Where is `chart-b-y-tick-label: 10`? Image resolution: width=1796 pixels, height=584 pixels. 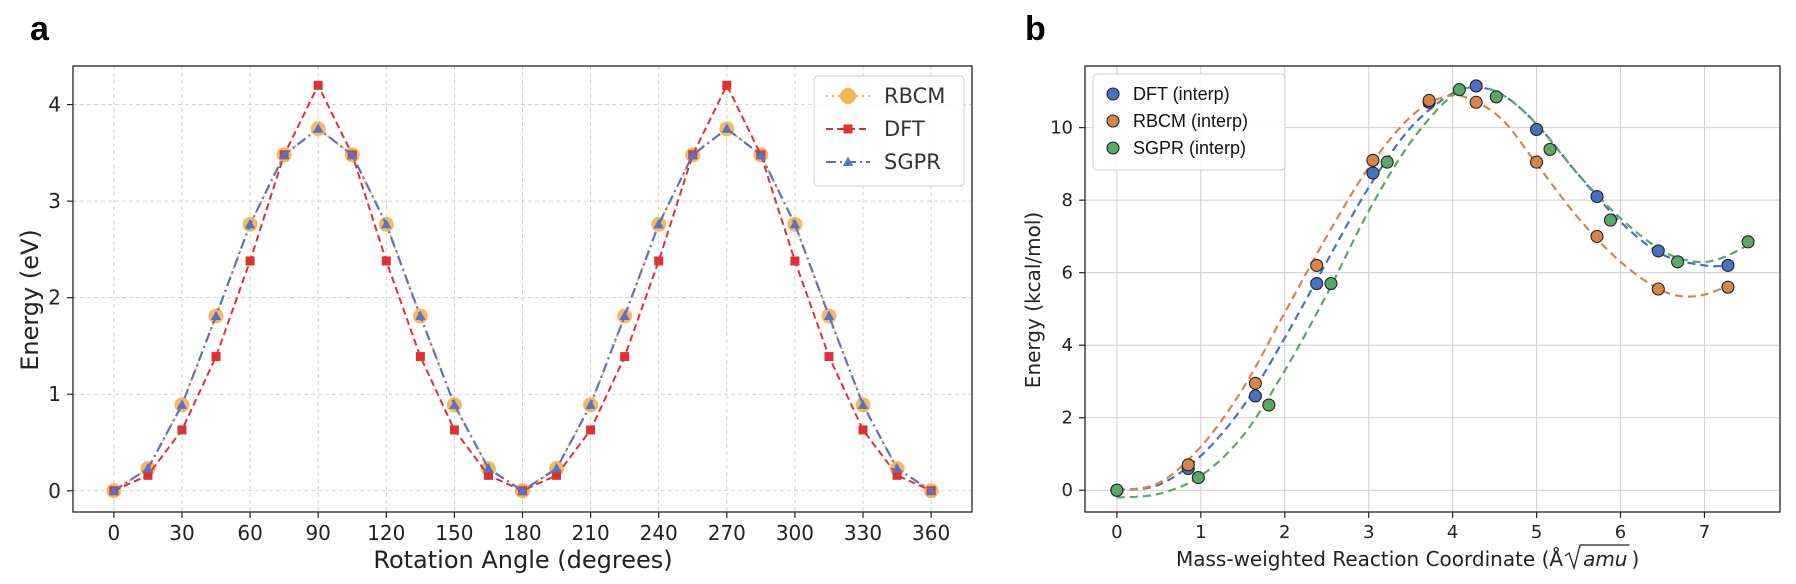 chart-b-y-tick-label: 10 is located at coordinates (1061, 128).